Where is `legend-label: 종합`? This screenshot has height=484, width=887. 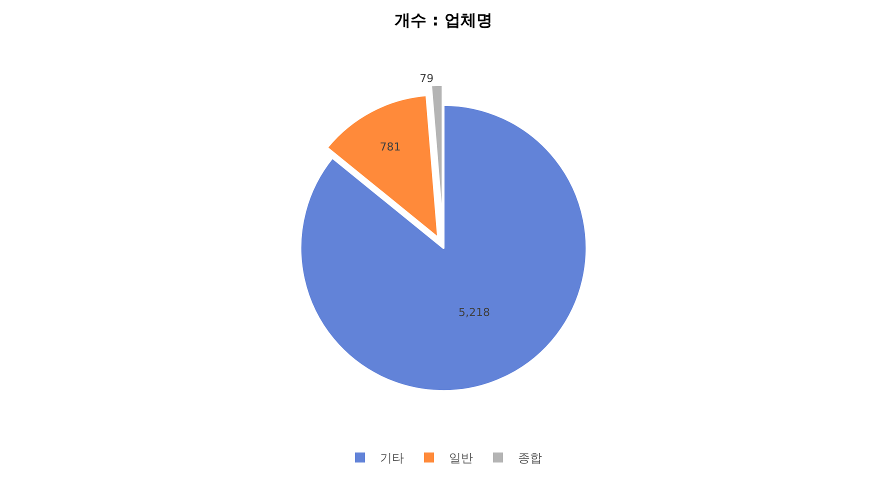 legend-label: 종합 is located at coordinates (530, 458).